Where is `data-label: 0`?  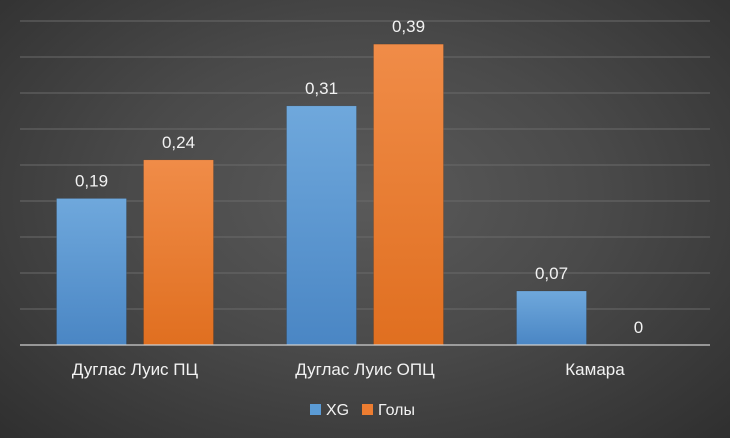
data-label: 0 is located at coordinates (638, 327).